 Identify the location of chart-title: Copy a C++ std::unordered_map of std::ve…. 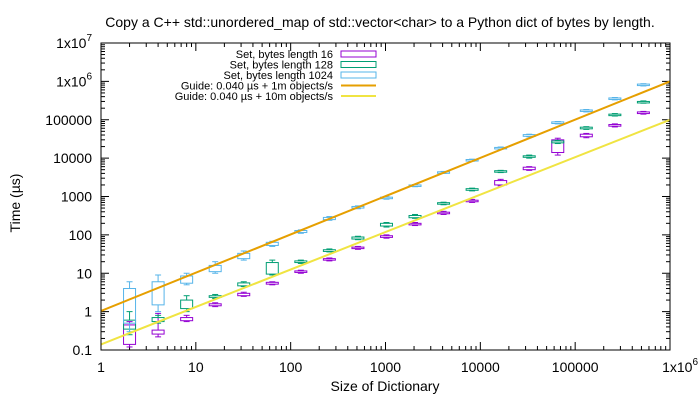
(379, 22).